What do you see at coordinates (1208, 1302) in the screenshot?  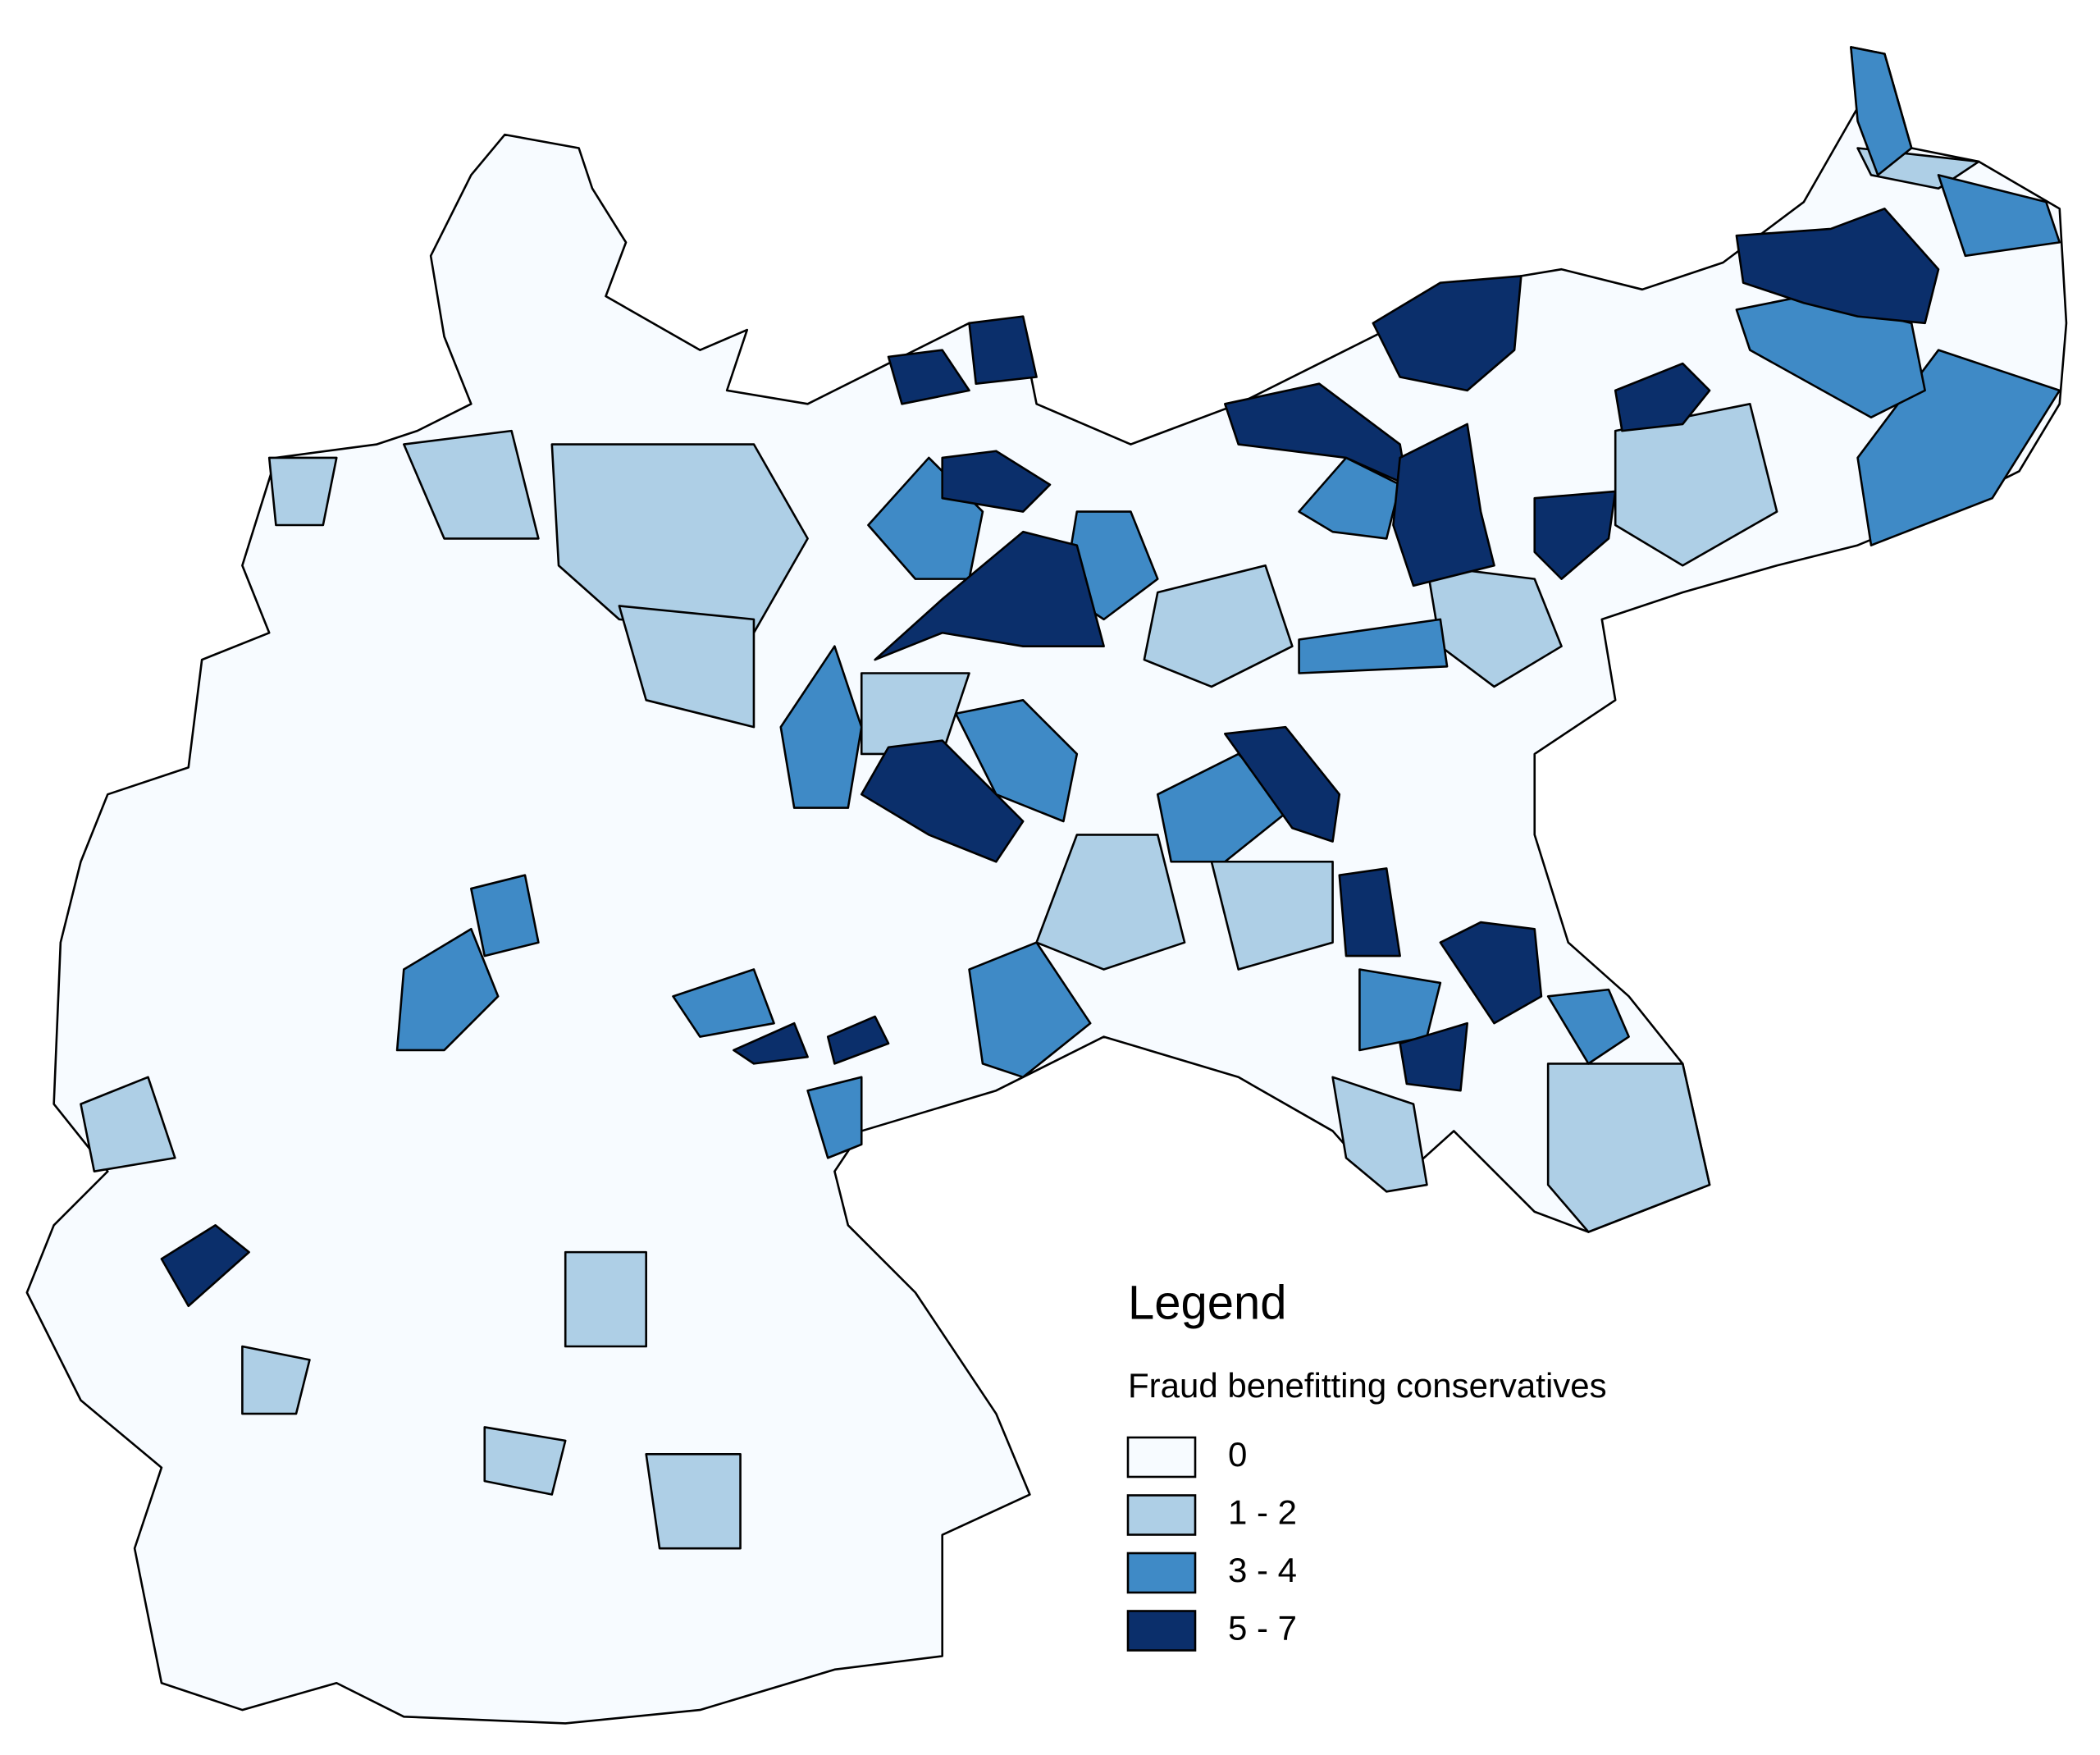 I see `legend-title: Legend` at bounding box center [1208, 1302].